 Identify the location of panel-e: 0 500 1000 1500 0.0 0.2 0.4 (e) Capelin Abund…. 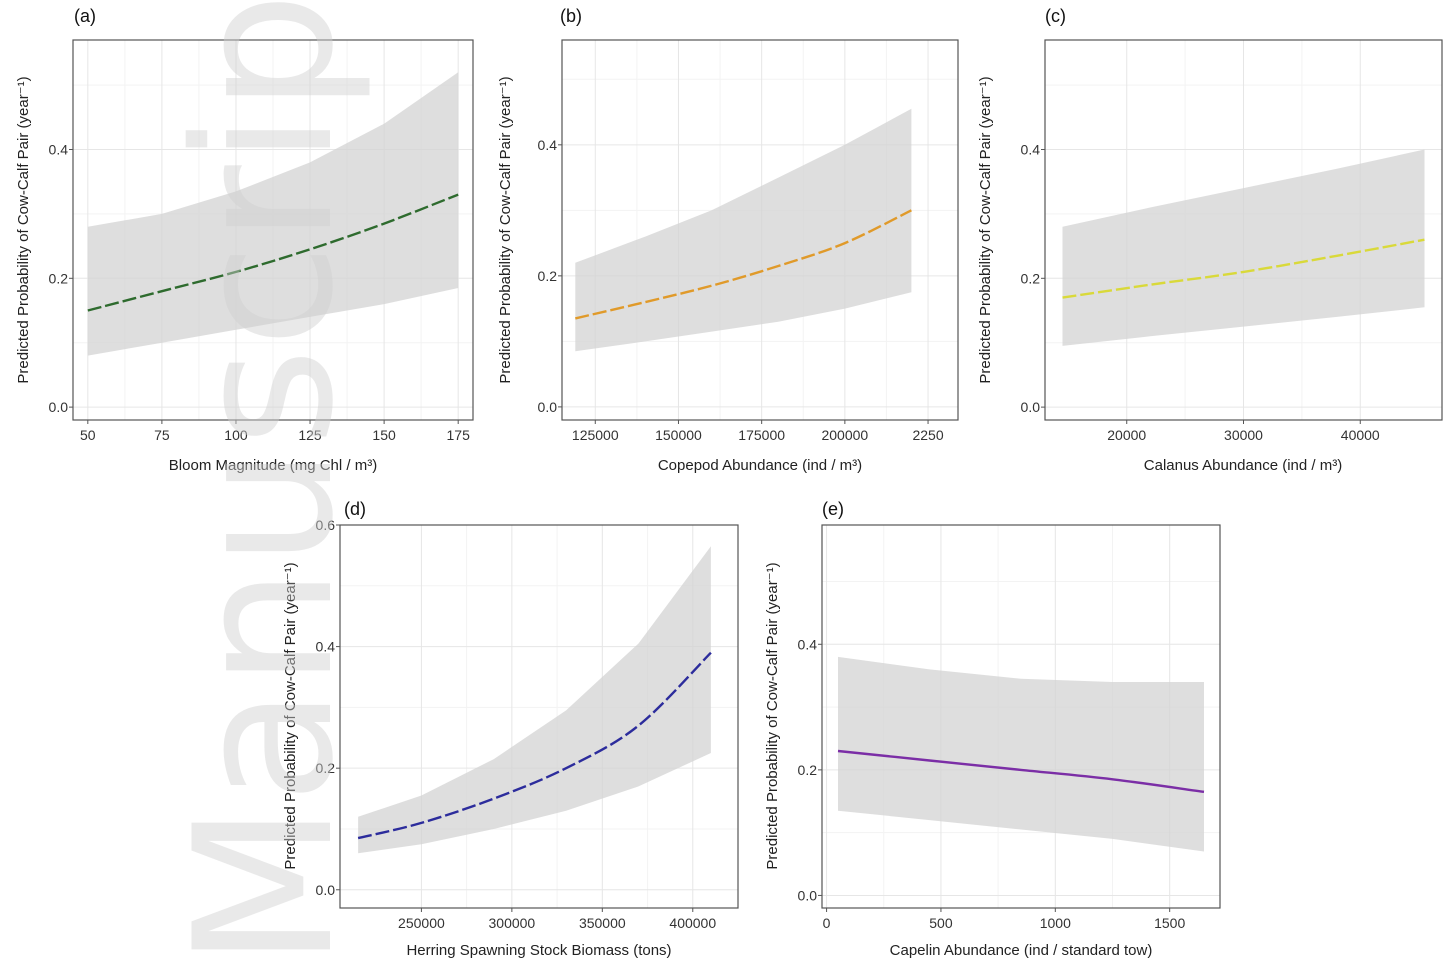
(992, 729).